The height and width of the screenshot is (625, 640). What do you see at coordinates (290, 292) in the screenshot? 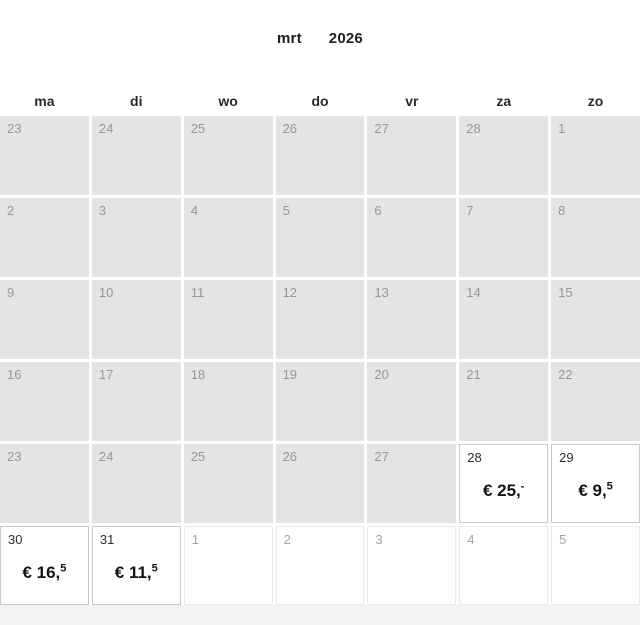
I see `cell-date-label: 12` at bounding box center [290, 292].